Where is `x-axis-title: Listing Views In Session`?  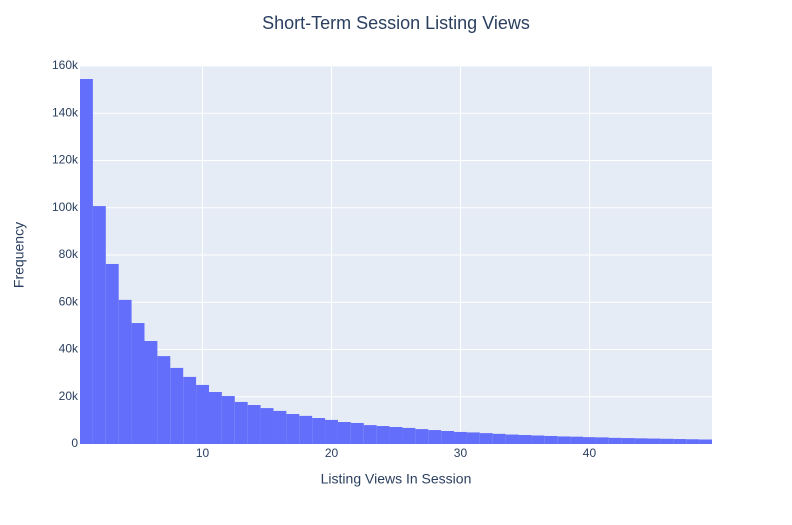 x-axis-title: Listing Views In Session is located at coordinates (396, 479).